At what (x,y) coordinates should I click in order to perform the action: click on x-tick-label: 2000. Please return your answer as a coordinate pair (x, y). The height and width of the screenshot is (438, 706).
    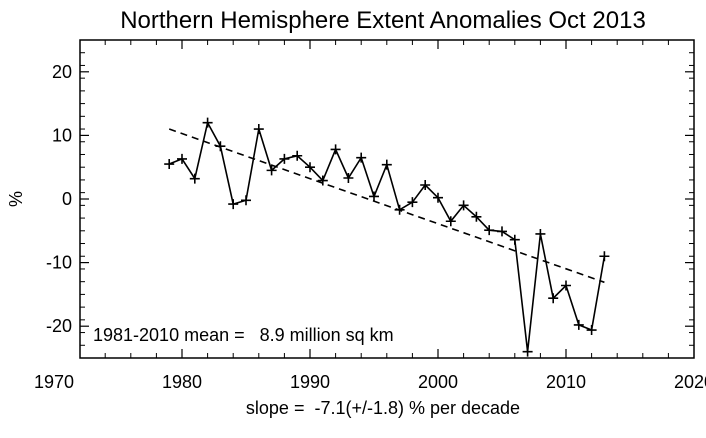
    Looking at the image, I should click on (438, 382).